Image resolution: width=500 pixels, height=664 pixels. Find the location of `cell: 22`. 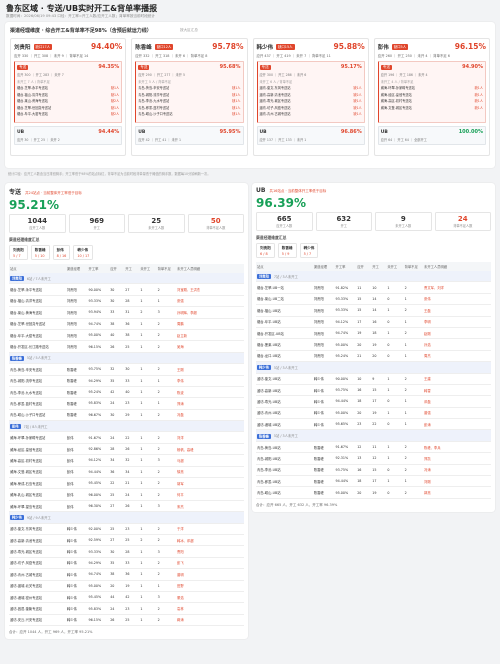

cell: 22 is located at coordinates (132, 437).